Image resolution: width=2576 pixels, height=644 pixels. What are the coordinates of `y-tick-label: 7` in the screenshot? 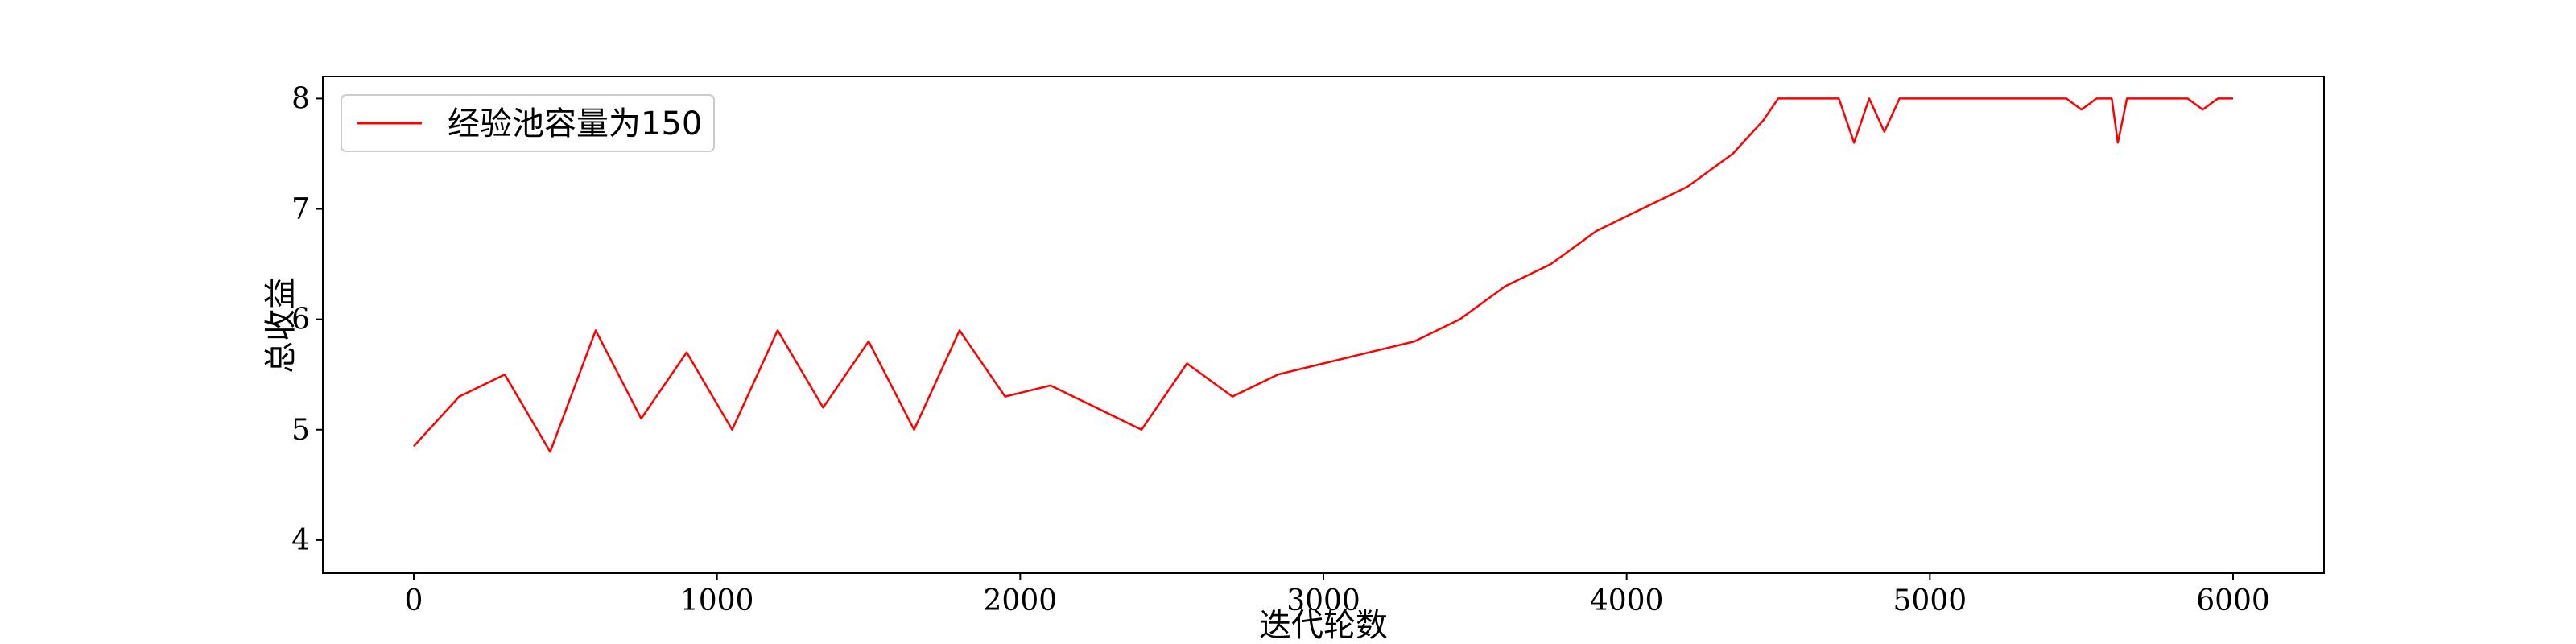 It's located at (300, 209).